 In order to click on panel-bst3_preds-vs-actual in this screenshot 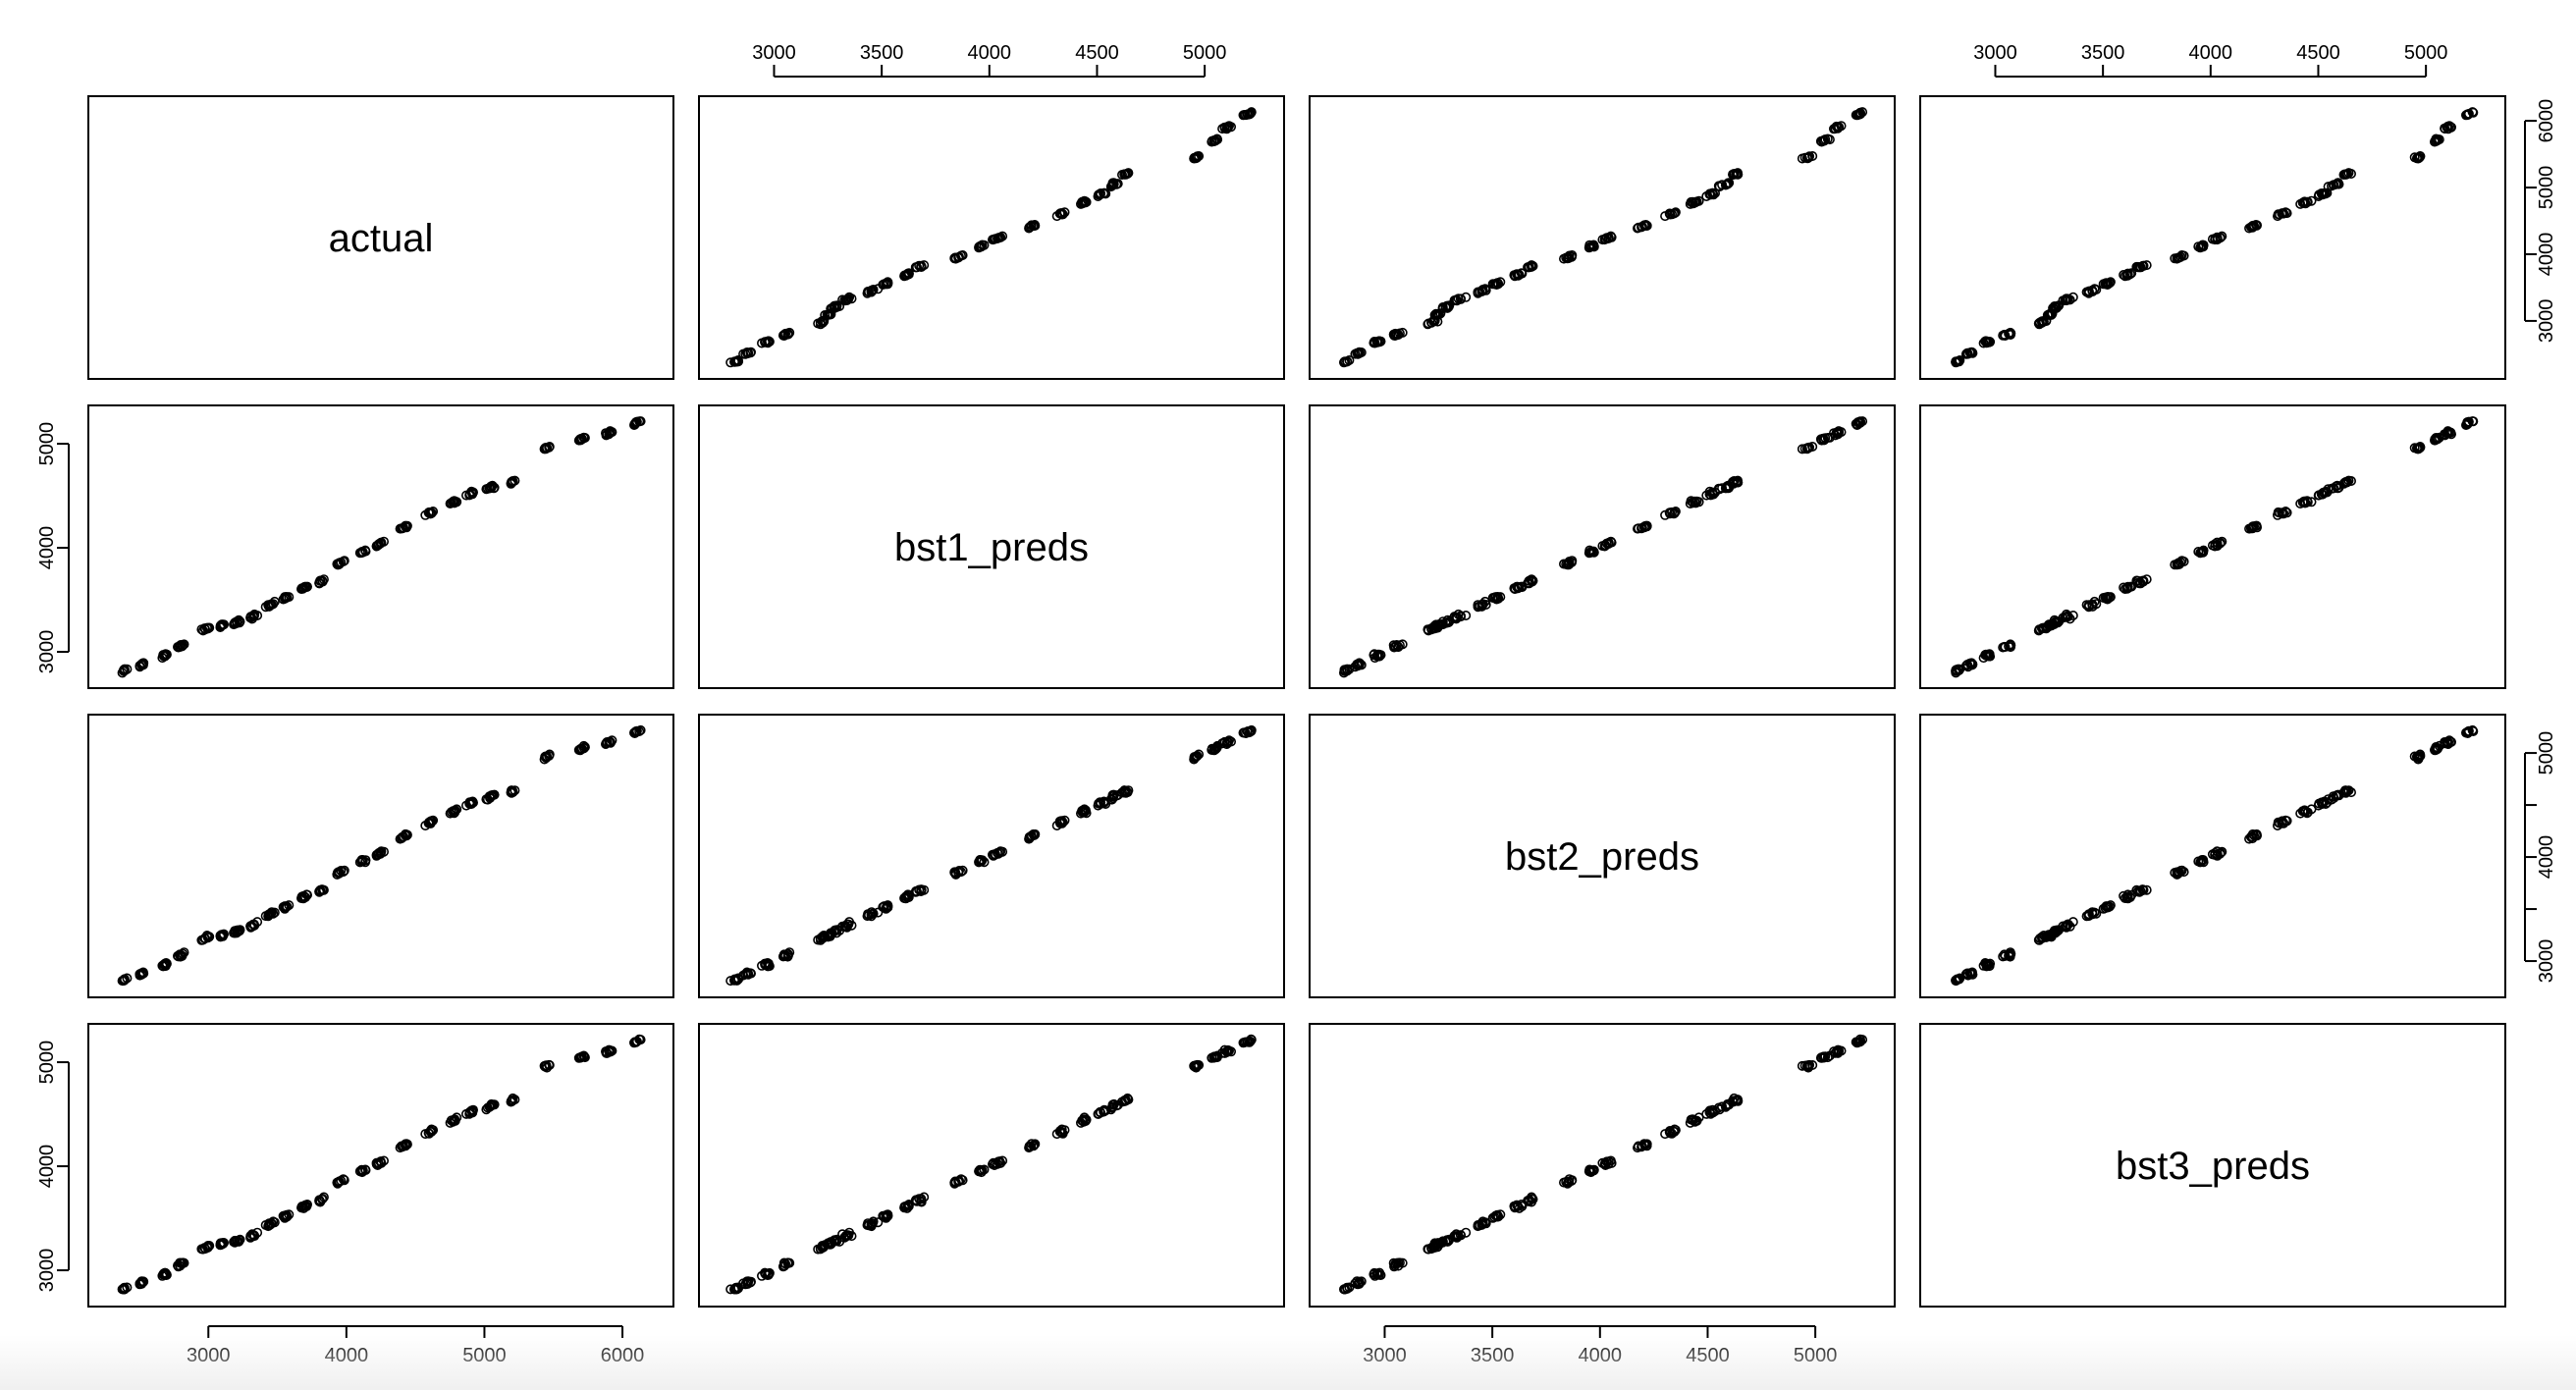, I will do `click(380, 1165)`.